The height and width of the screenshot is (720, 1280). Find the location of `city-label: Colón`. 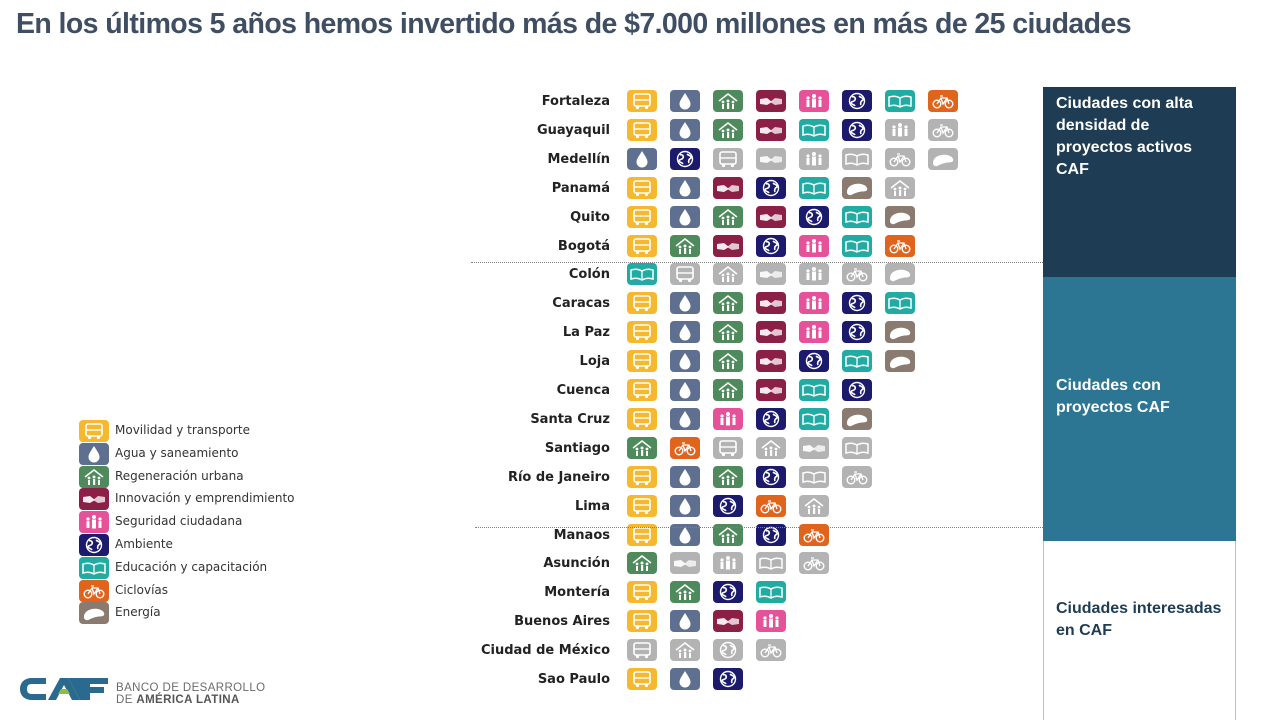

city-label: Colón is located at coordinates (589, 275).